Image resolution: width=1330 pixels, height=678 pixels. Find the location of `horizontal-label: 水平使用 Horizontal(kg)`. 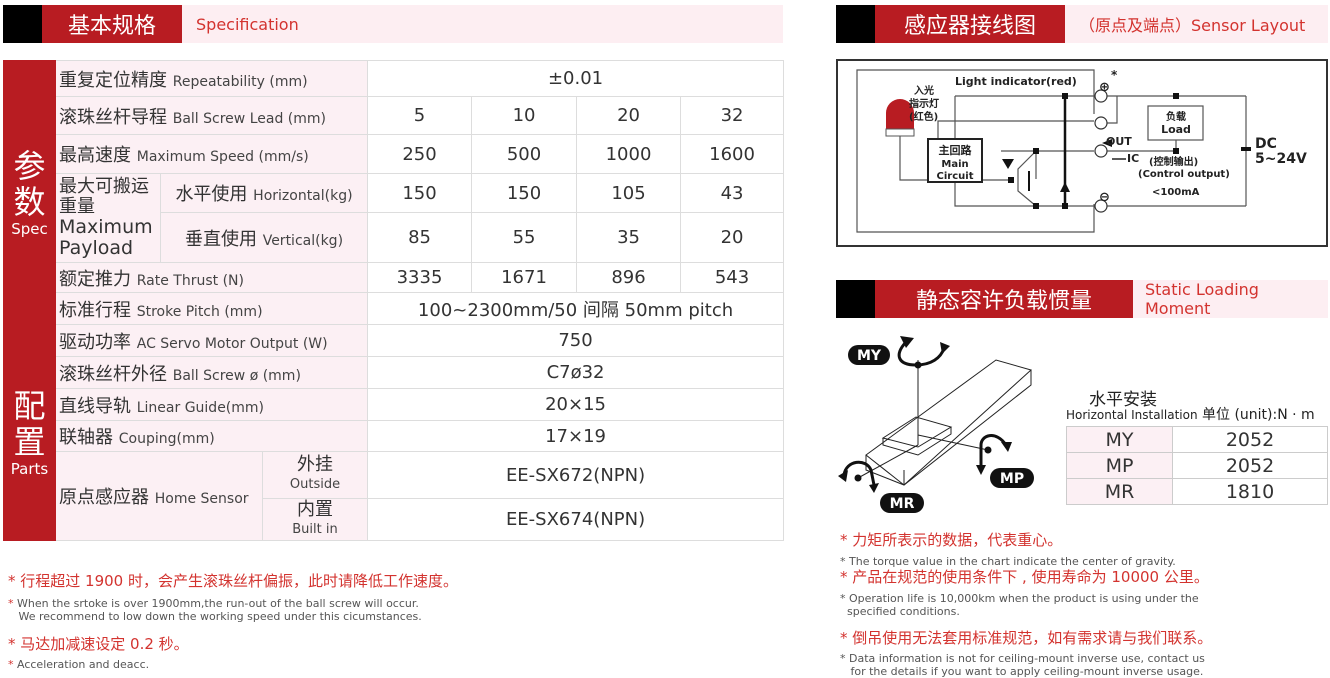

horizontal-label: 水平使用 Horizontal(kg) is located at coordinates (264, 193).